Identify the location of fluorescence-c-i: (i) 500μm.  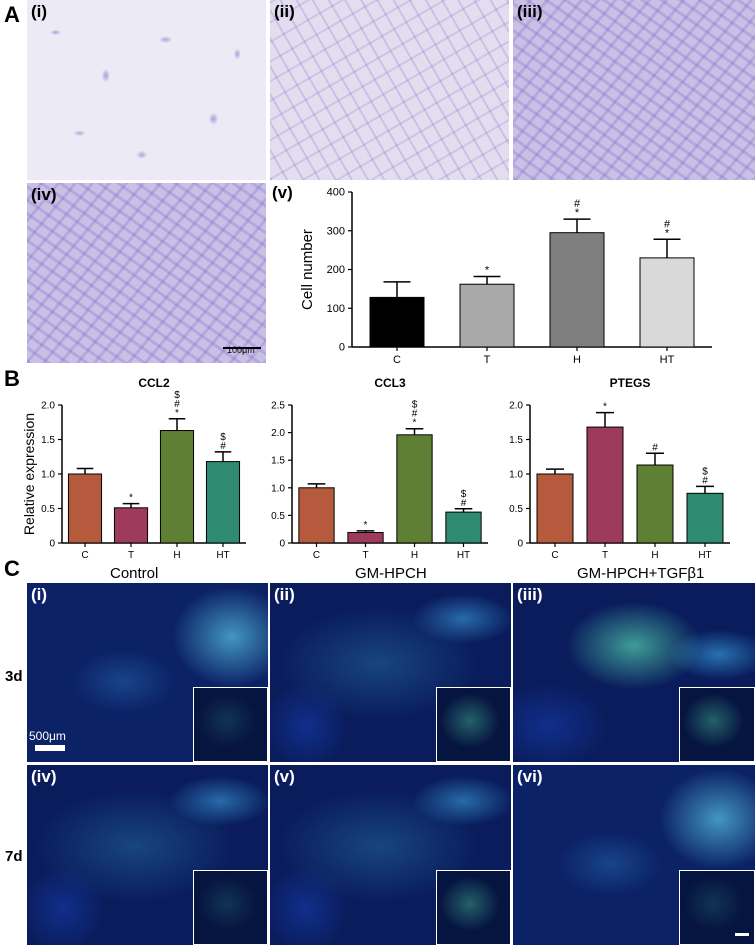
(147, 672).